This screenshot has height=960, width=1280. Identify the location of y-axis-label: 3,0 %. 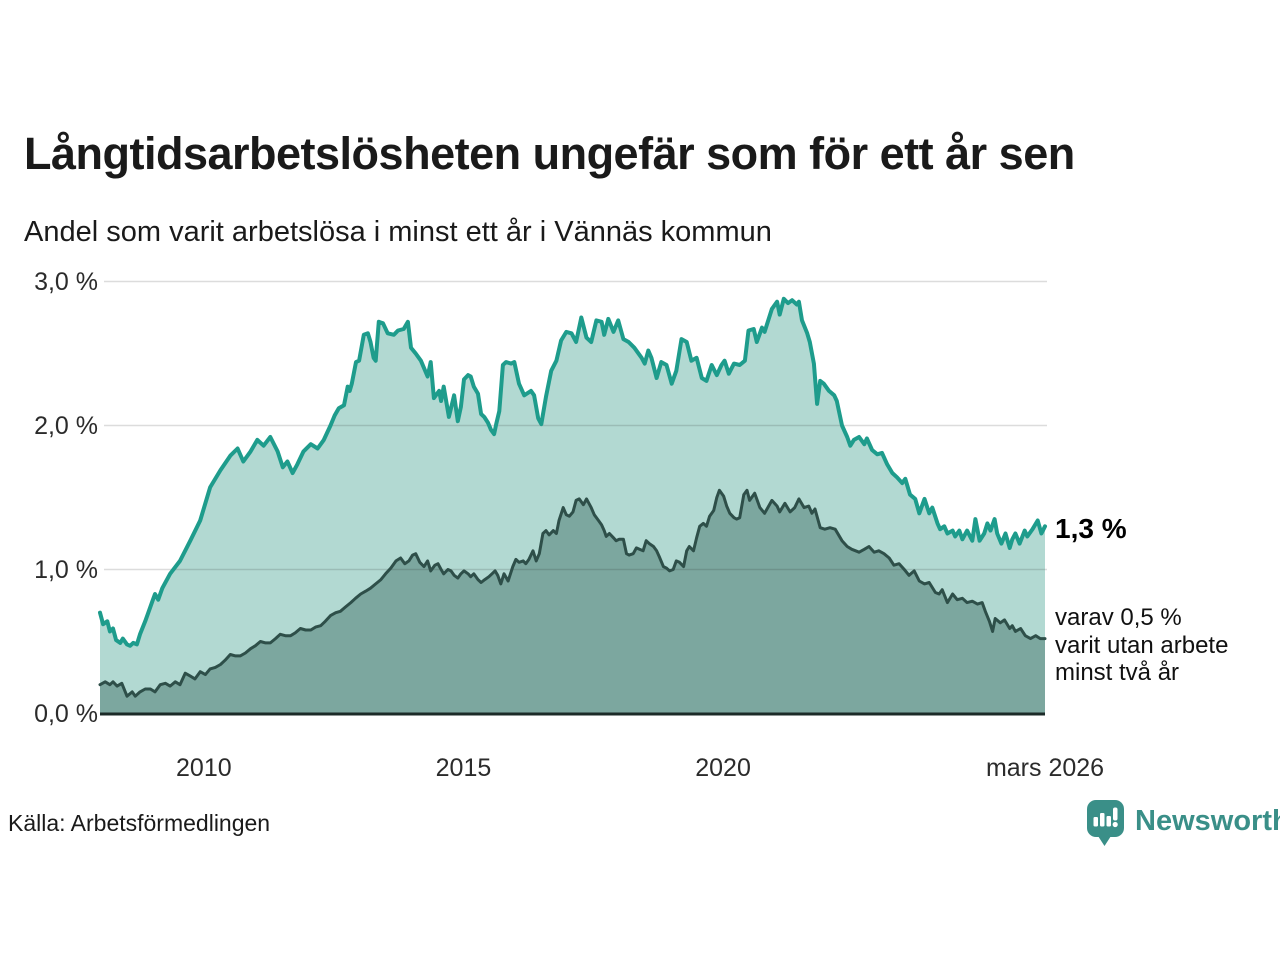
(66, 281).